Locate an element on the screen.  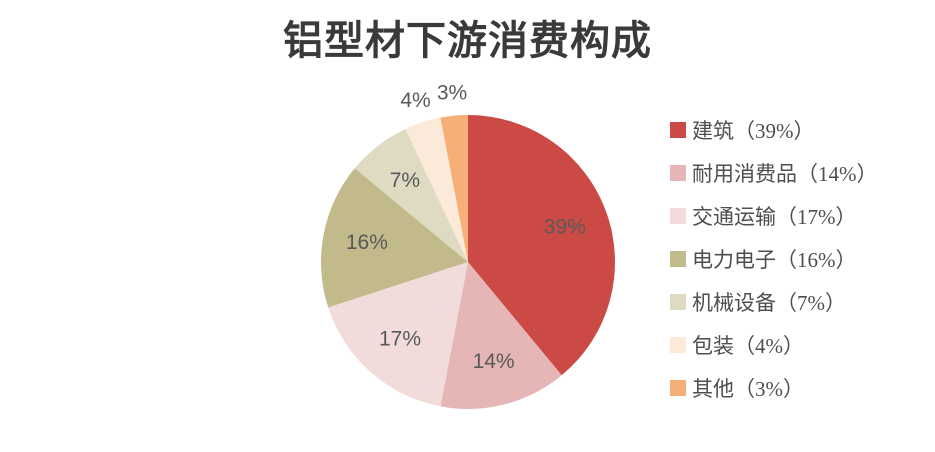
legend-item-5: 包装（4%） is located at coordinates (774, 344).